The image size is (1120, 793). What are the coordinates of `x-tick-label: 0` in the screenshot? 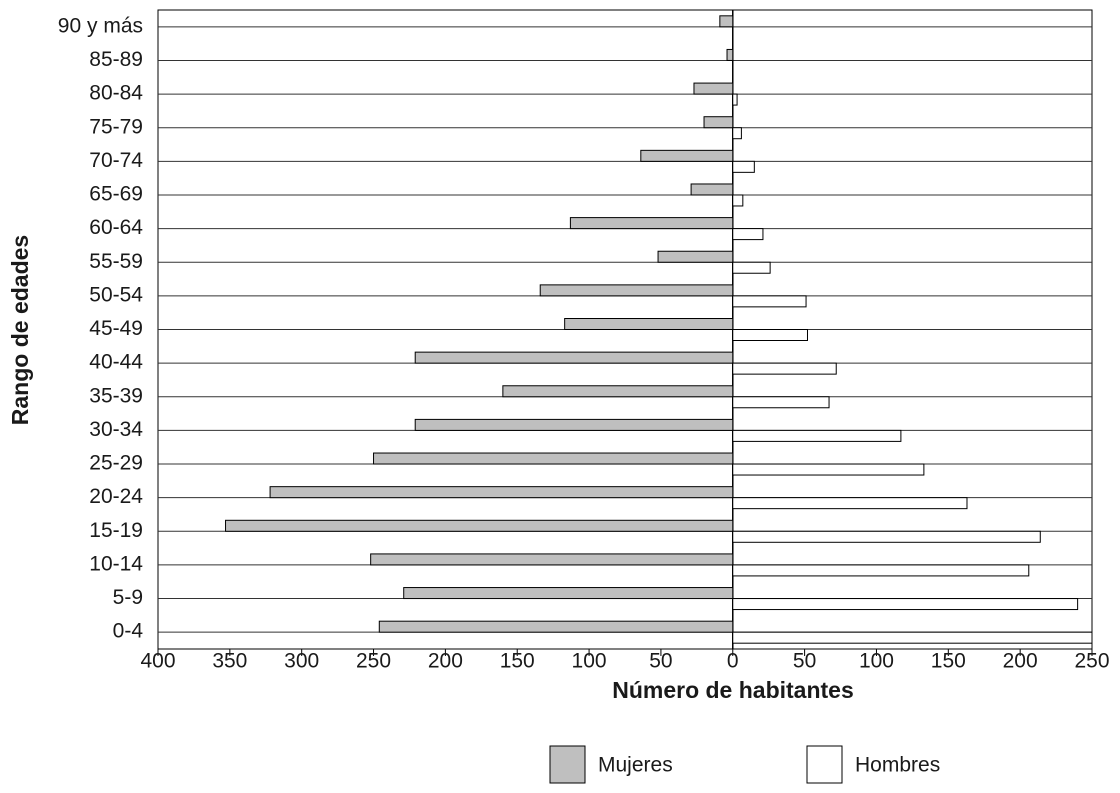 It's located at (733, 661).